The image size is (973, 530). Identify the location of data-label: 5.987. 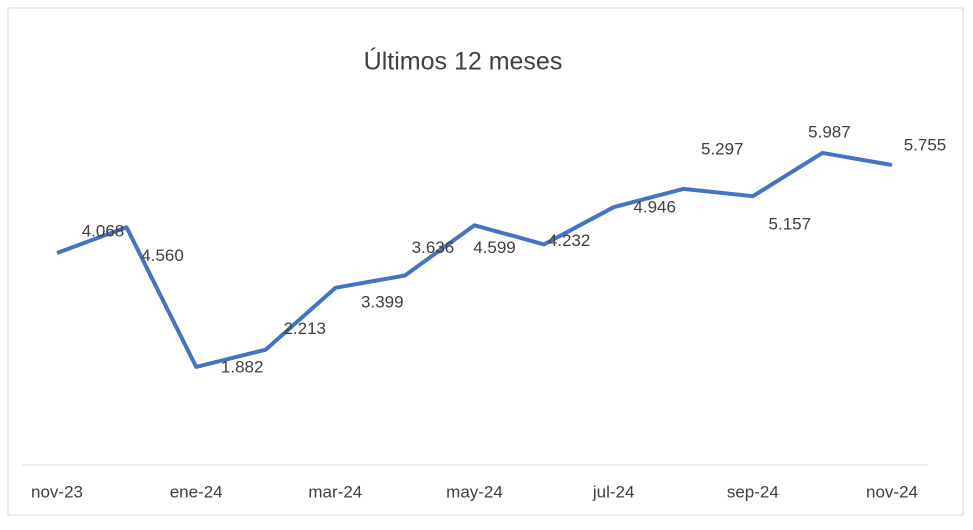
(829, 131).